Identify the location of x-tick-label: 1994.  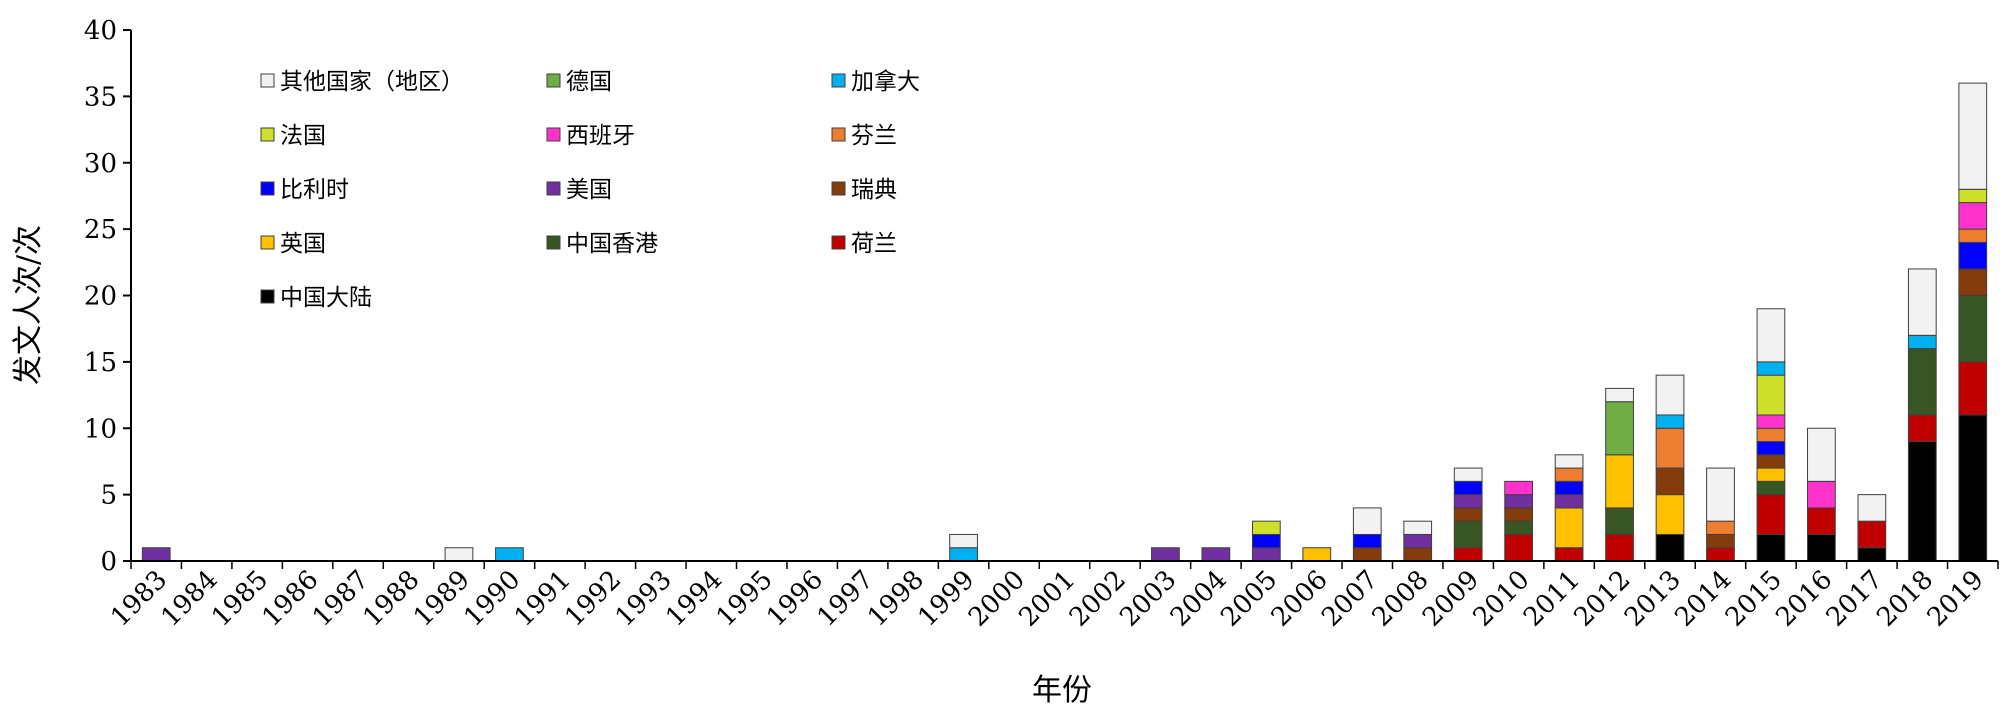
(694, 599).